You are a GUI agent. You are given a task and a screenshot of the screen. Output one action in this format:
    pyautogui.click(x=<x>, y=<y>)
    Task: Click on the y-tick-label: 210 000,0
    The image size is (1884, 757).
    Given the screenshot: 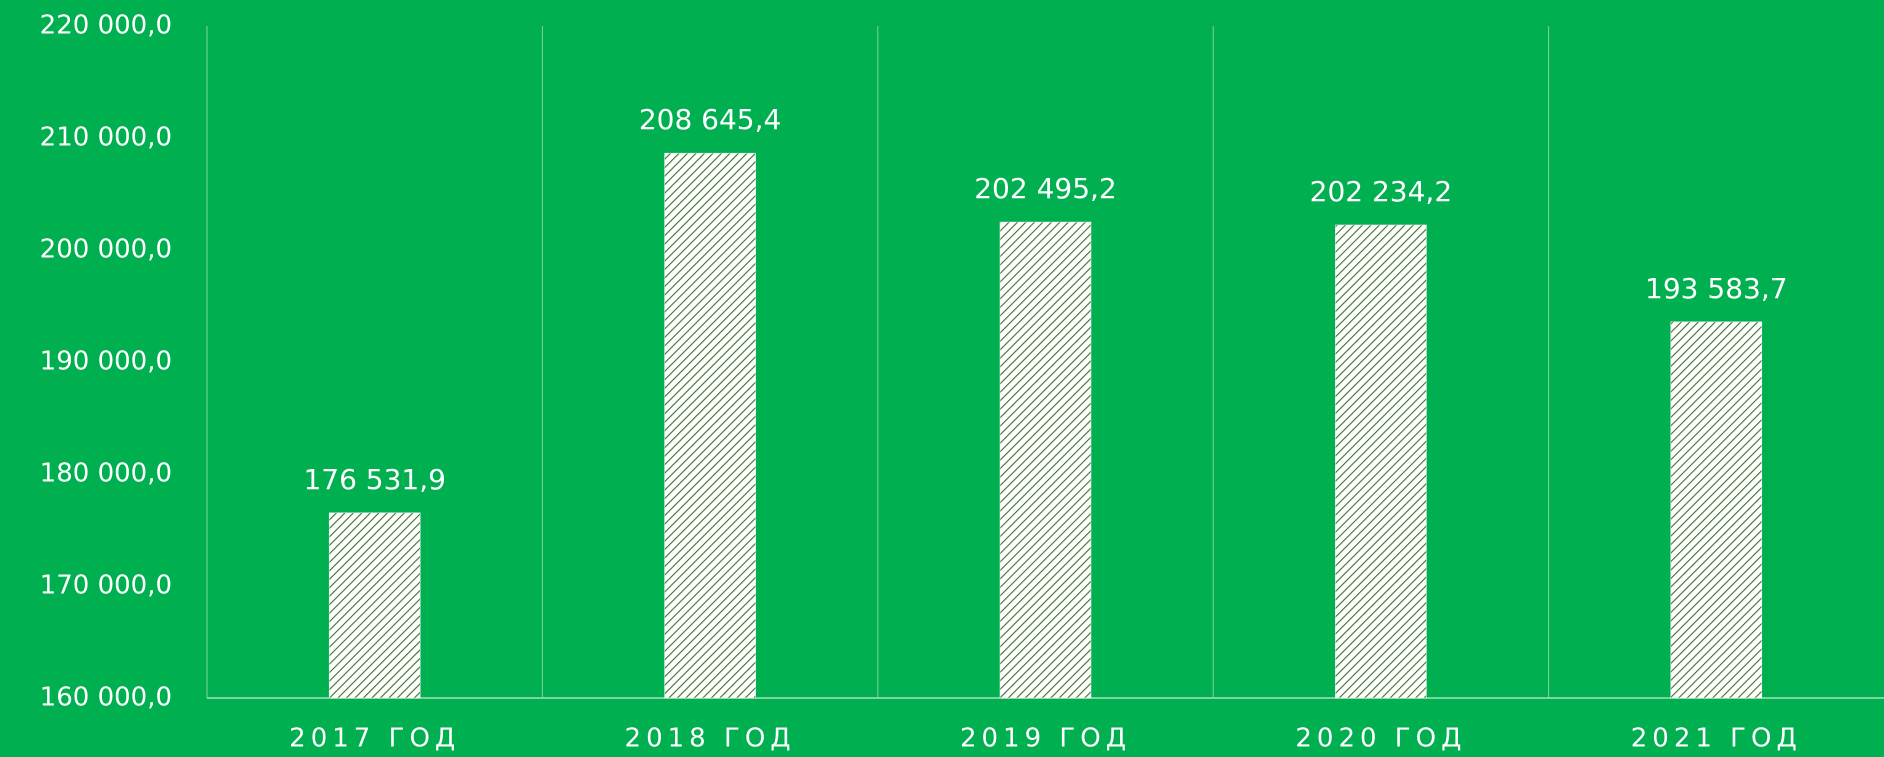 What is the action you would take?
    pyautogui.click(x=106, y=138)
    